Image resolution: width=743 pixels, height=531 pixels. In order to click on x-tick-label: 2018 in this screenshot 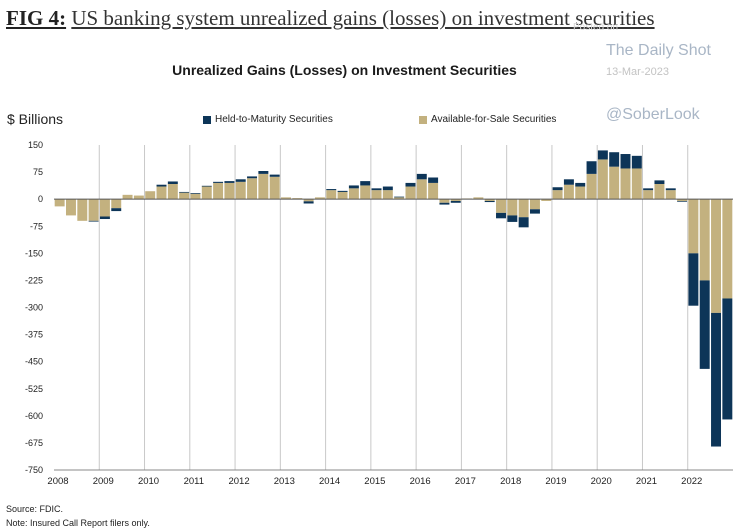, I will do `click(510, 481)`.